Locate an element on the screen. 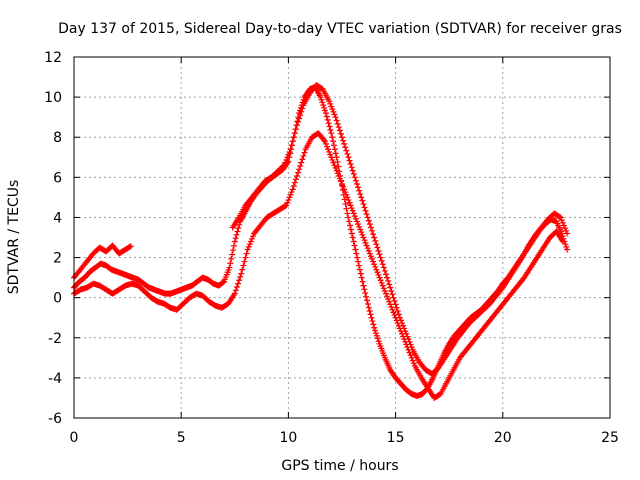 The image size is (640, 480). y-tick-label: 4 is located at coordinates (57, 218).